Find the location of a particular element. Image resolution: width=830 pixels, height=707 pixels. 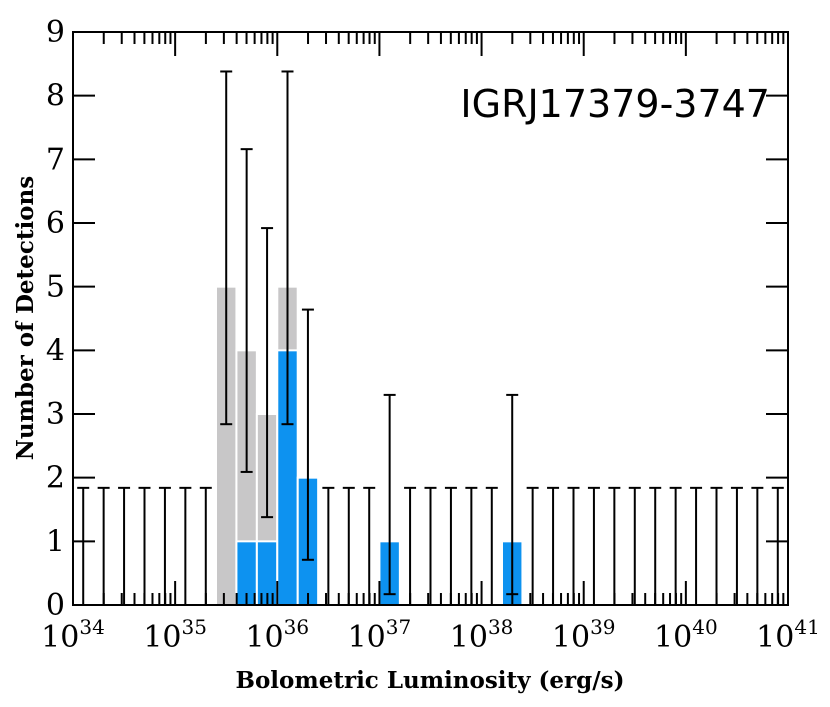

error-bar-bin11 is located at coordinates (307, 434).